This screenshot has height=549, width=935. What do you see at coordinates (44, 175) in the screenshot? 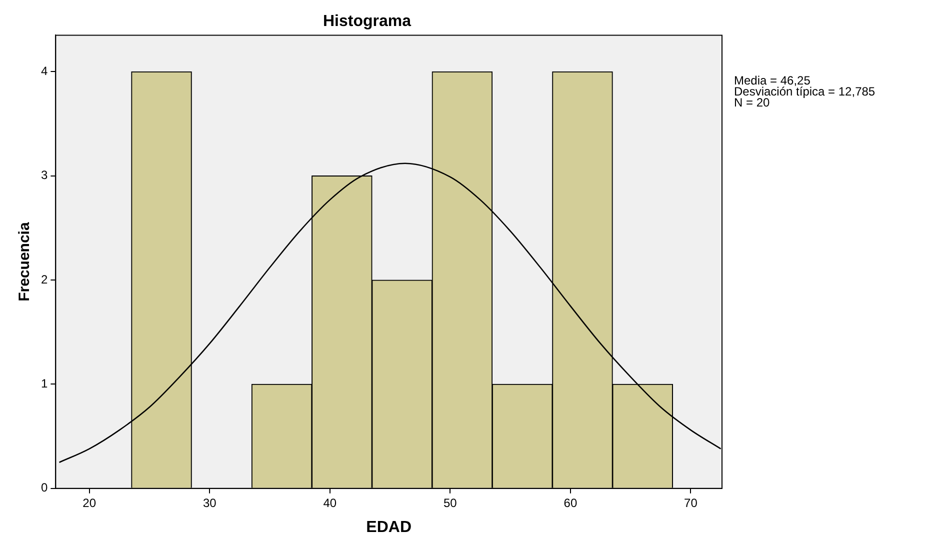
I see `y-tick-label: 3` at bounding box center [44, 175].